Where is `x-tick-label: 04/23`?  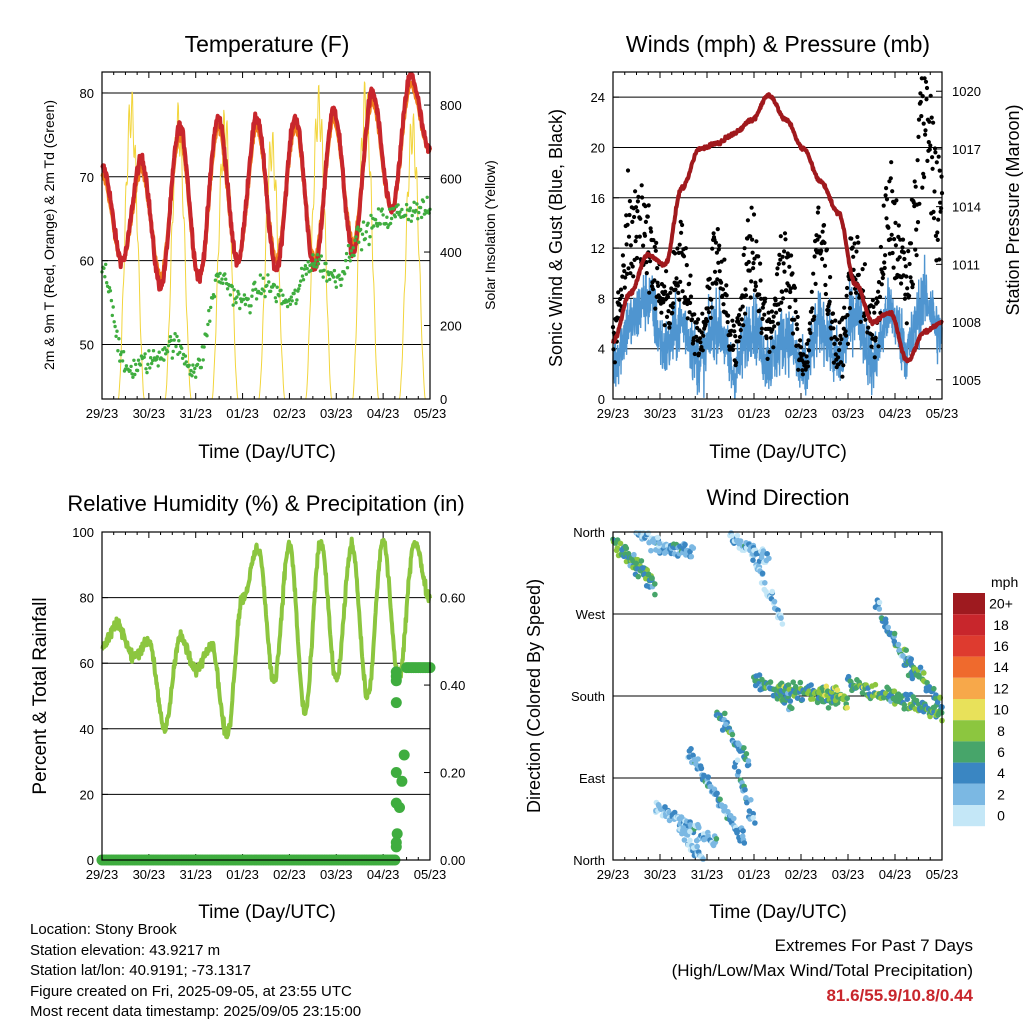
x-tick-label: 04/23 is located at coordinates (895, 413).